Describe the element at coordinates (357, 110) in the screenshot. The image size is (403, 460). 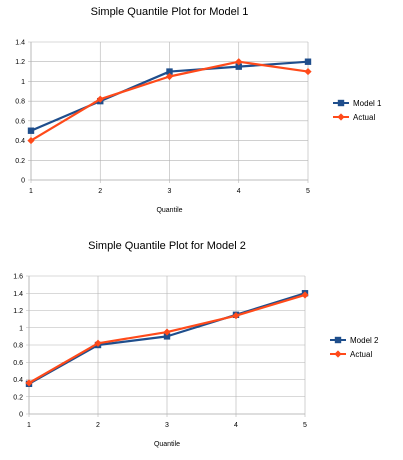
I see `chart-1-legend: Model 1 Actual` at that location.